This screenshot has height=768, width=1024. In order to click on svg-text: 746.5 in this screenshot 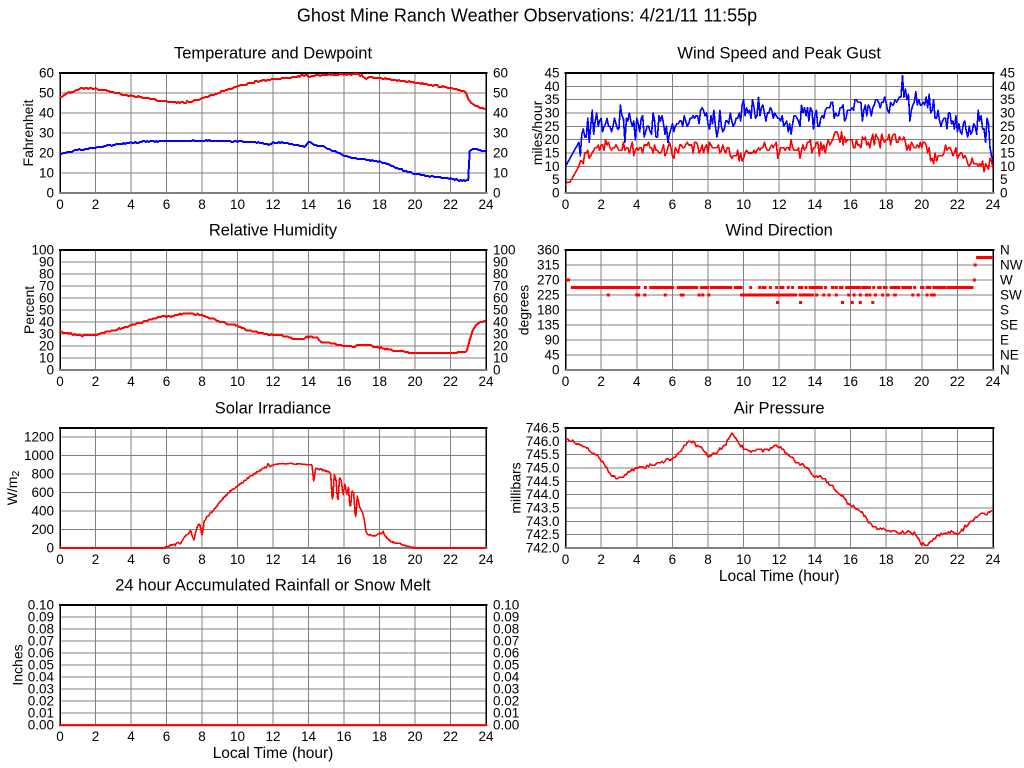, I will do `click(543, 428)`.